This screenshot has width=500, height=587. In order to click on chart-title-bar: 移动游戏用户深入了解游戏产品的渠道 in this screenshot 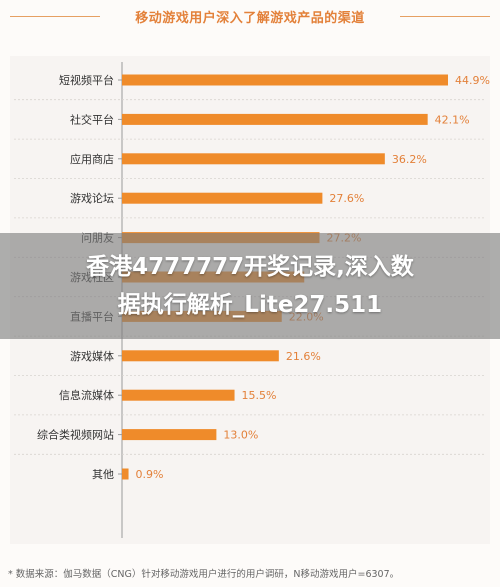, I will do `click(250, 16)`.